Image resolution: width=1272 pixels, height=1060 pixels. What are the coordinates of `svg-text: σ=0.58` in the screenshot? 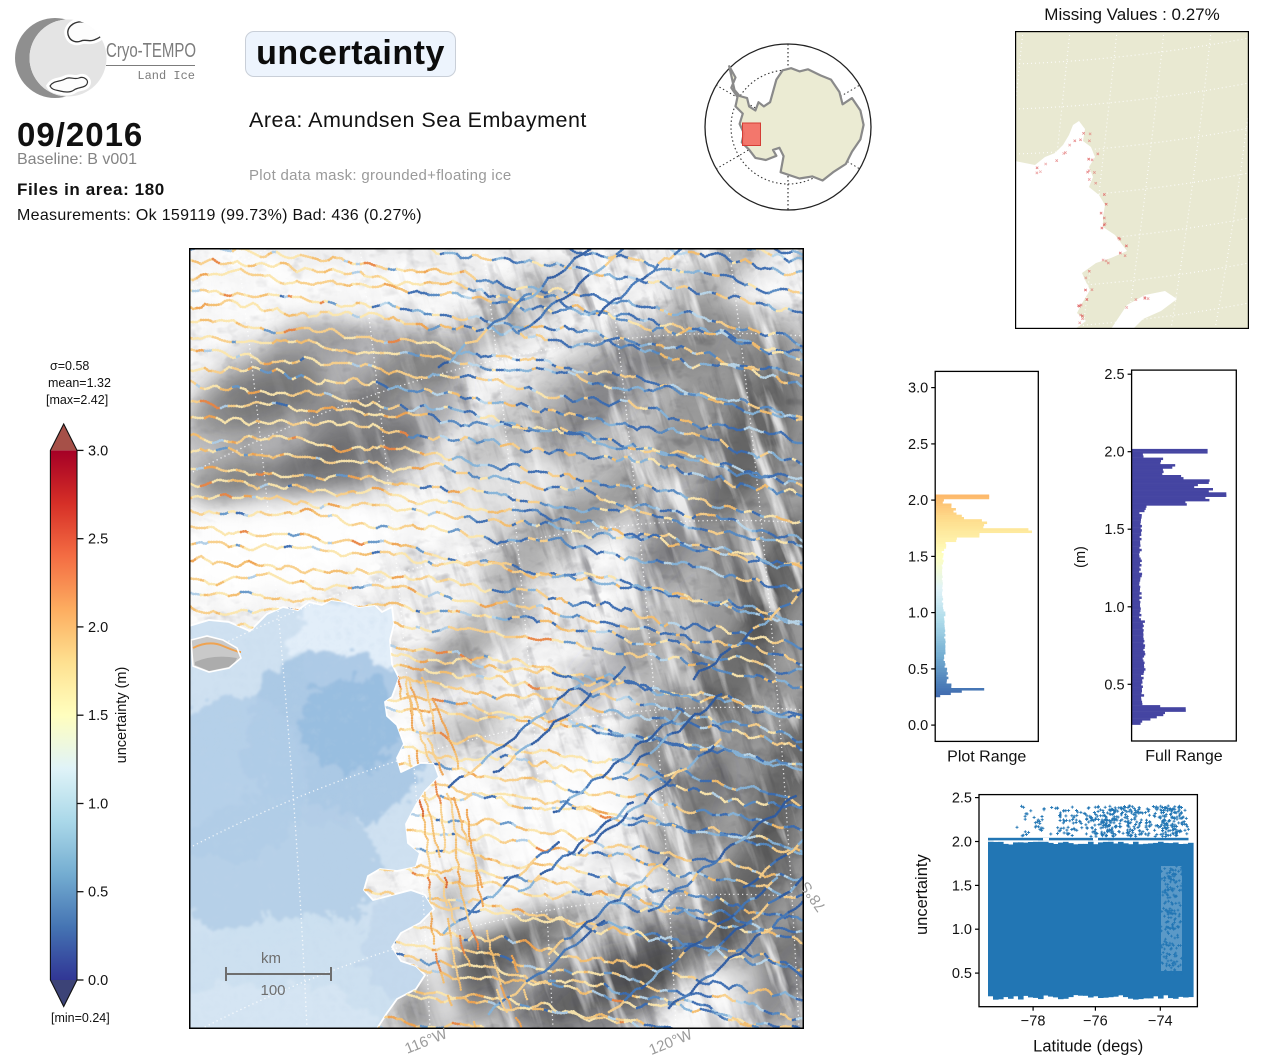 It's located at (69, 366).